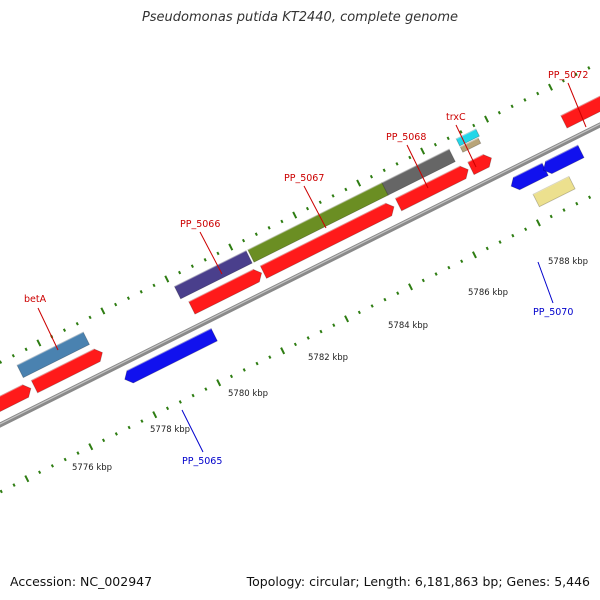 This screenshot has width=600, height=600. Describe the element at coordinates (202, 461) in the screenshot. I see `gene-label-pp_5065: PP_5065` at that location.